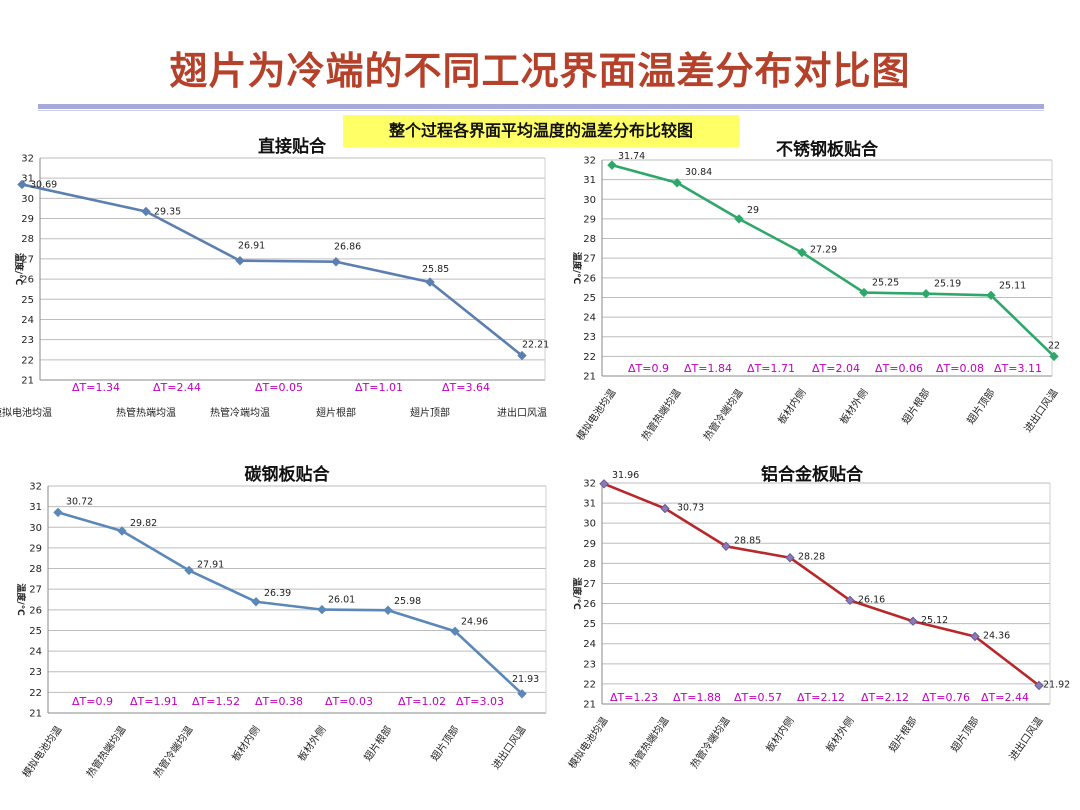 This screenshot has width=1080, height=810. What do you see at coordinates (1018, 368) in the screenshot?
I see `delta-t-label: ΔT=3.11` at bounding box center [1018, 368].